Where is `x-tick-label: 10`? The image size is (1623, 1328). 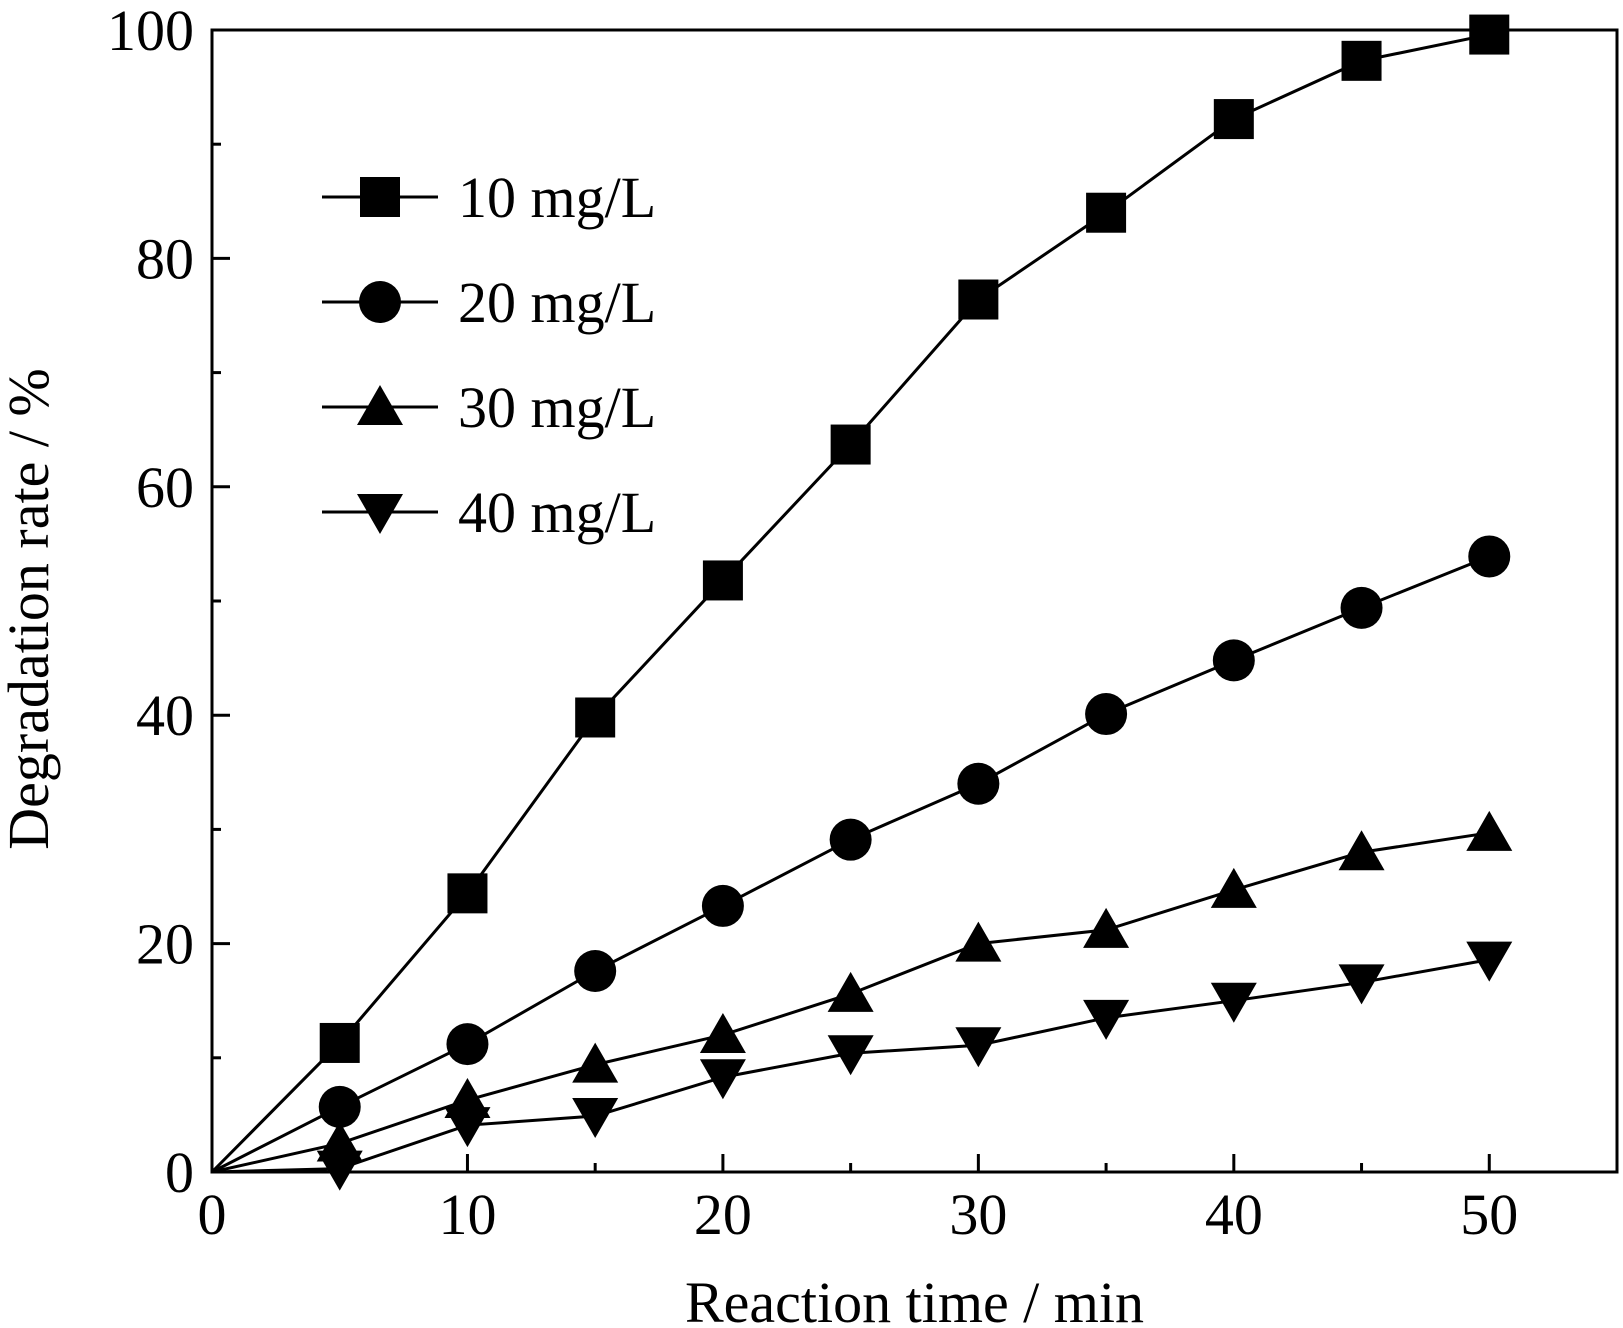
x-tick-label: 10 is located at coordinates (467, 1214).